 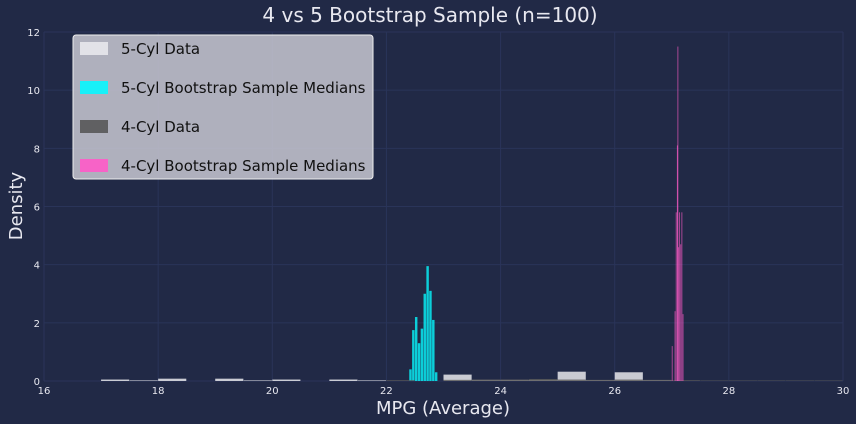 What do you see at coordinates (37, 382) in the screenshot?
I see `y-tick-label: 0` at bounding box center [37, 382].